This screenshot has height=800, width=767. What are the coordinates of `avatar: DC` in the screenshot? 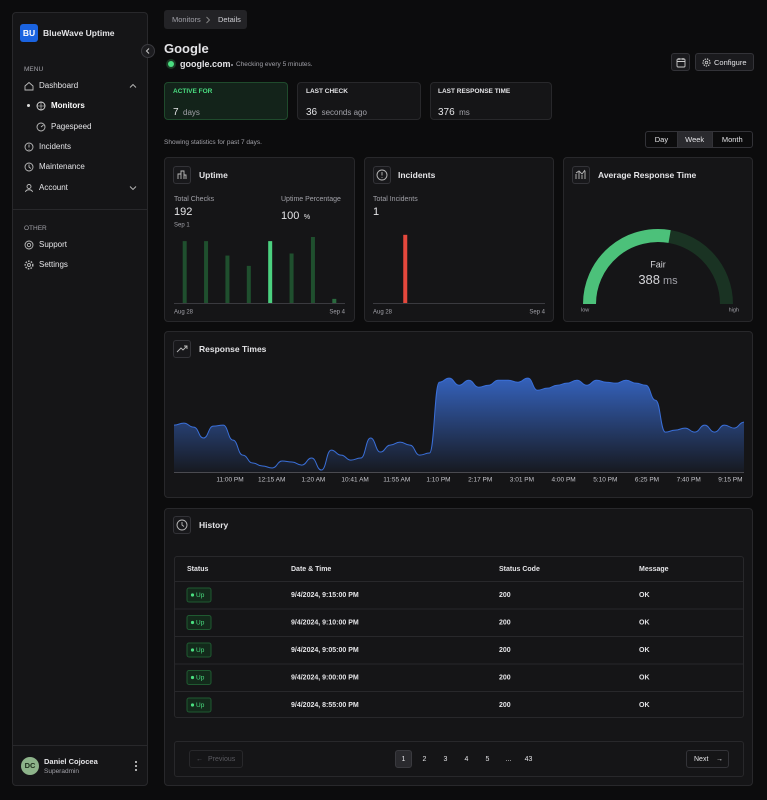 It's located at (30, 766).